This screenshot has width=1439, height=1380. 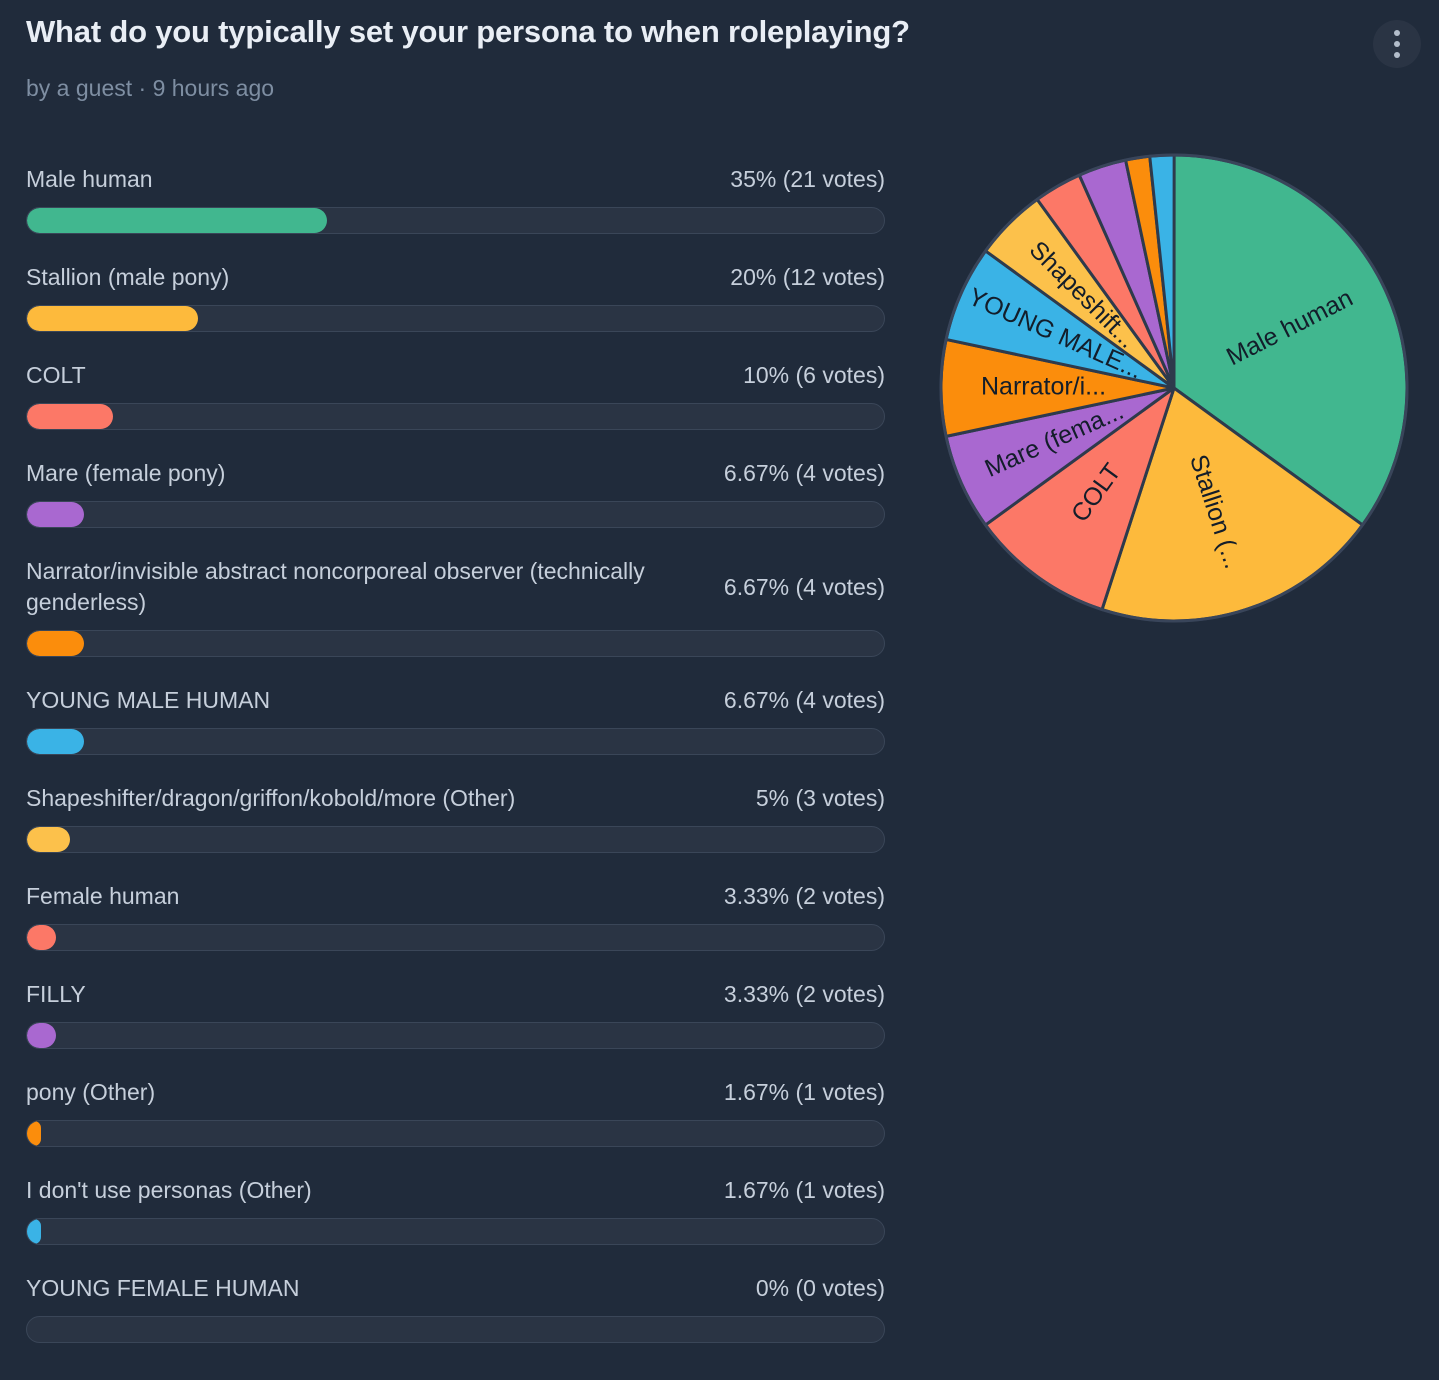 What do you see at coordinates (455, 199) in the screenshot?
I see `poll-option-row: Male human 35% (21 votes)` at bounding box center [455, 199].